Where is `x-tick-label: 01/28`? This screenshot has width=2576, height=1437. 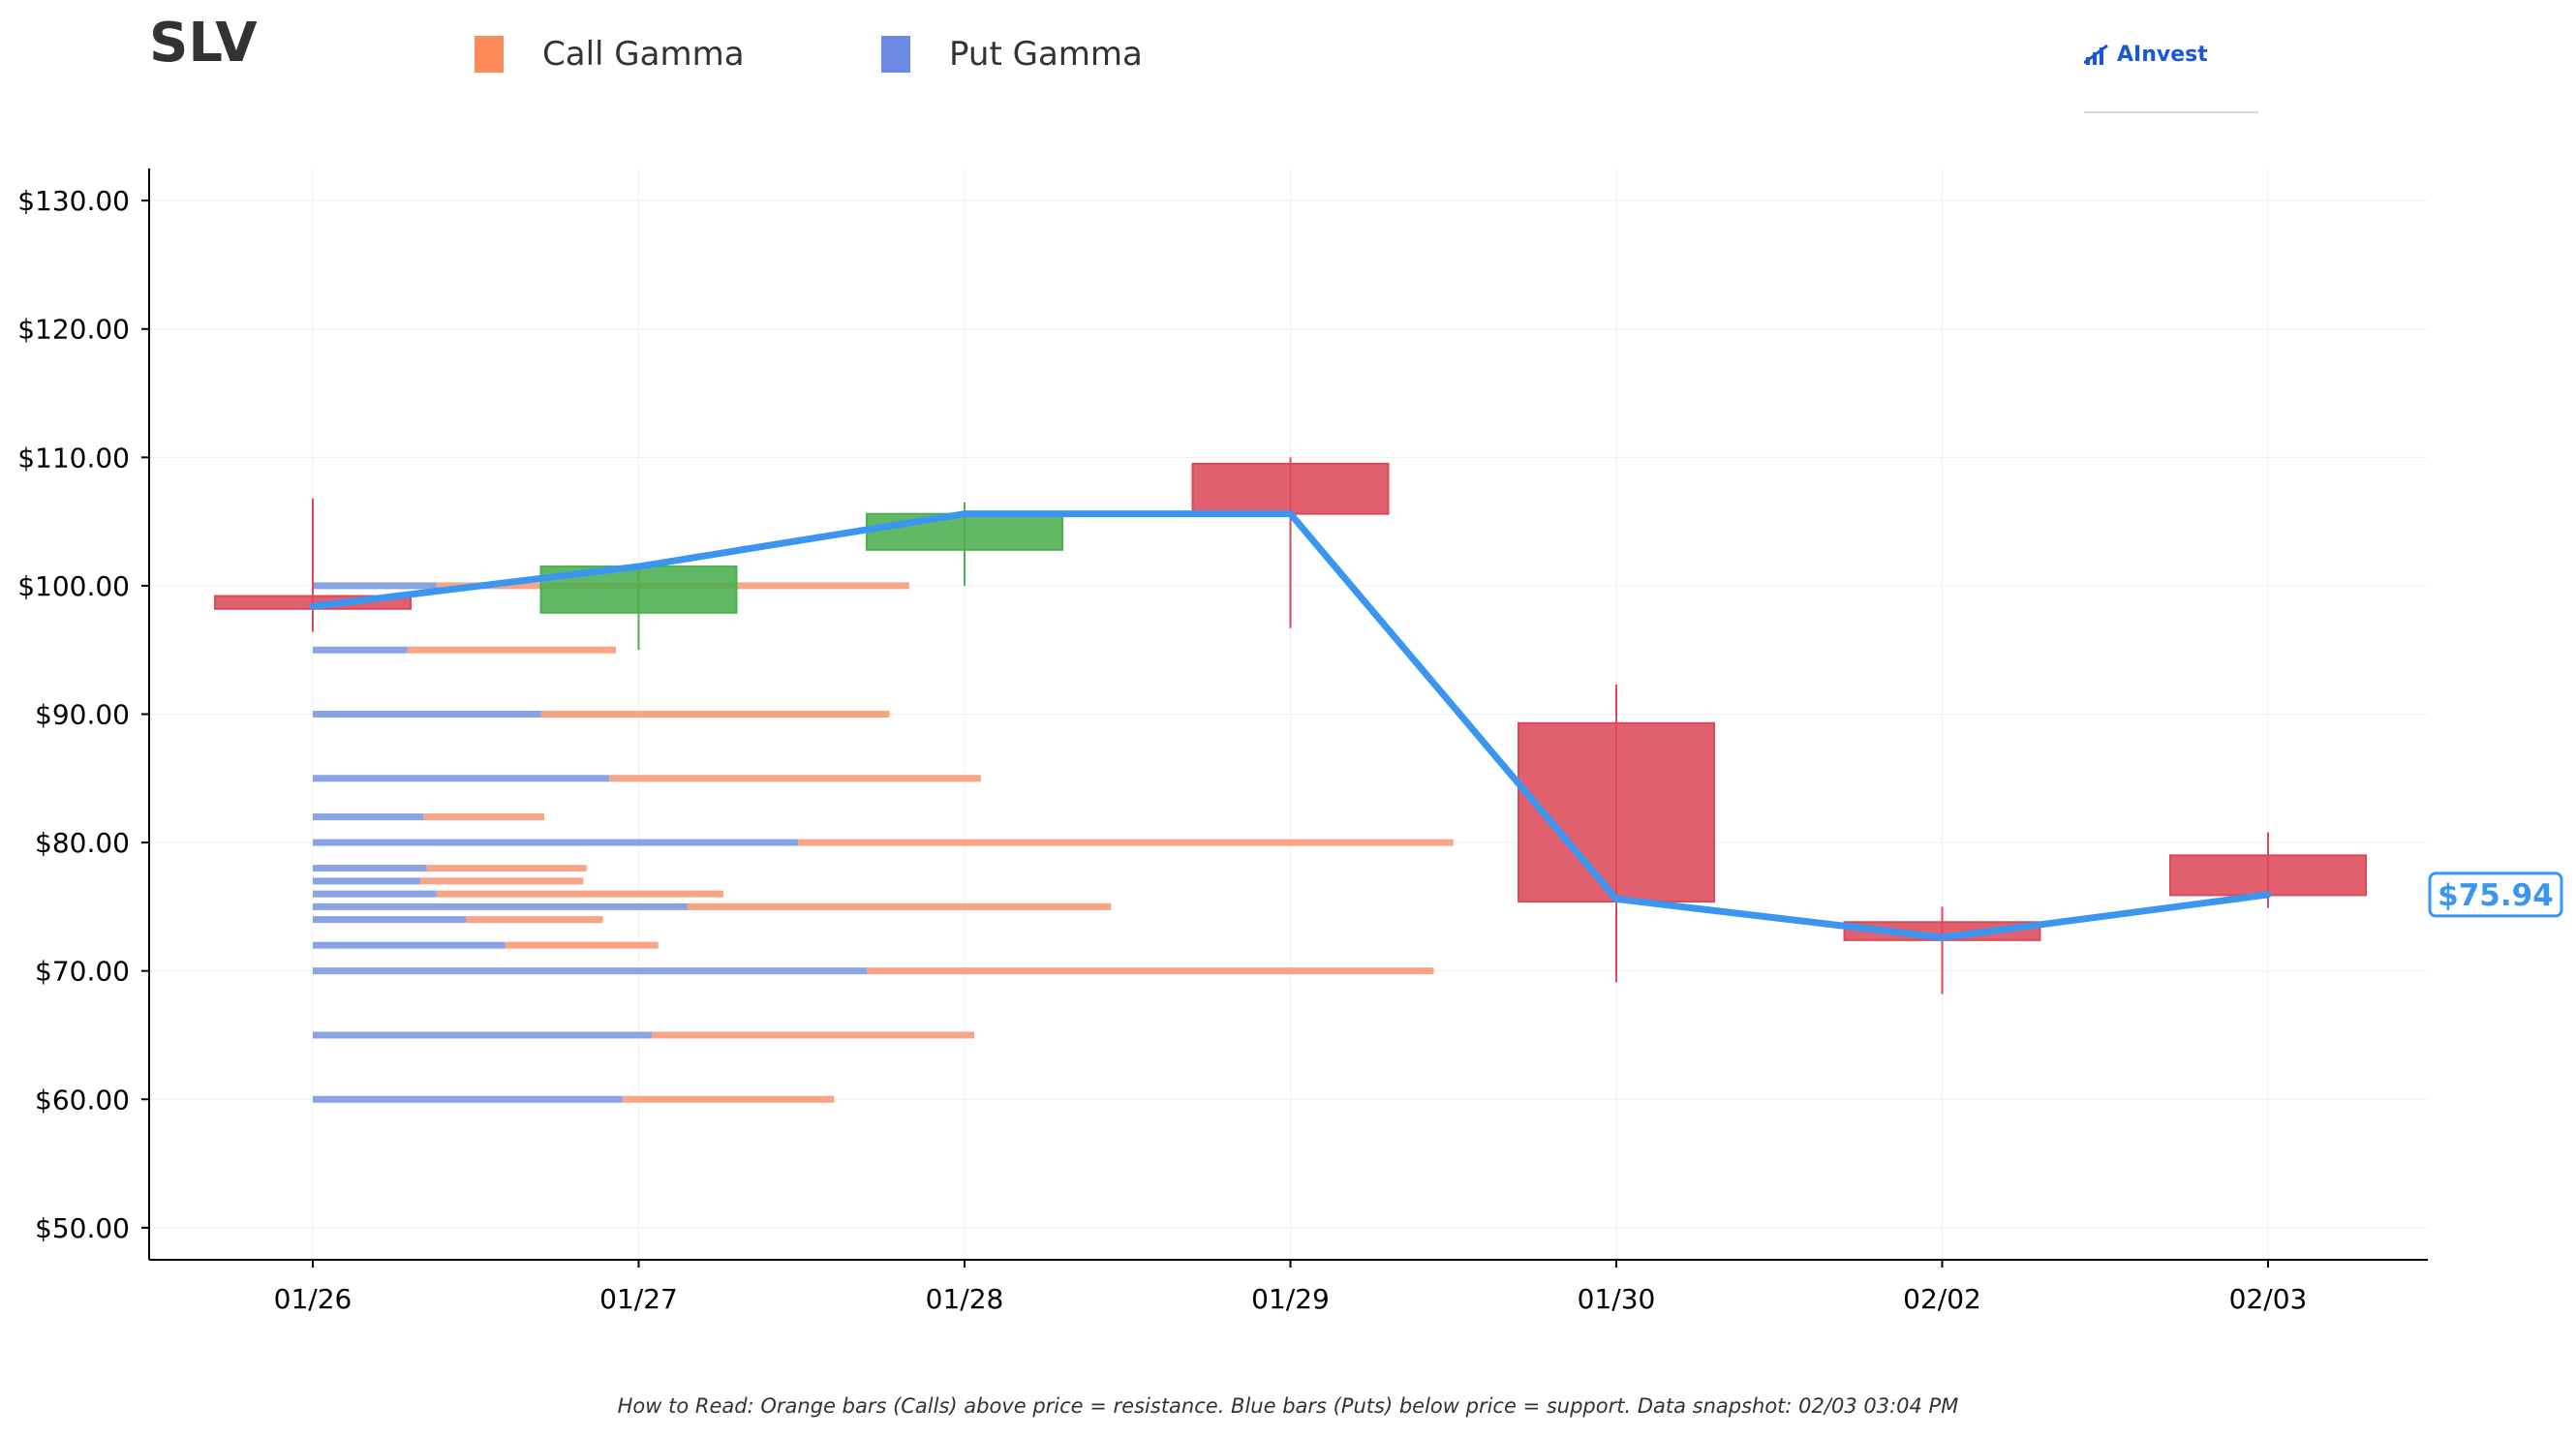 x-tick-label: 01/28 is located at coordinates (965, 1299).